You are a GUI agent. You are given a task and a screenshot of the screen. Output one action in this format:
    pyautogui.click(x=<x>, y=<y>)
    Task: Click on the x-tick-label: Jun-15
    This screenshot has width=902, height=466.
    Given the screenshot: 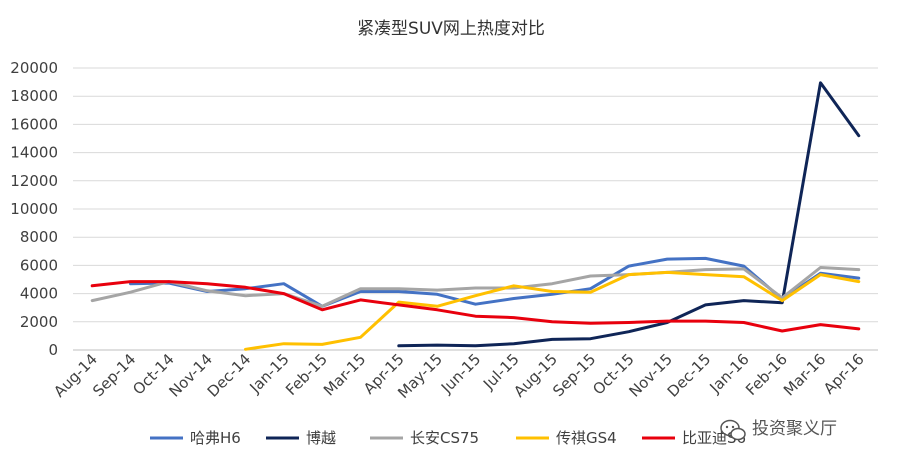 What is the action you would take?
    pyautogui.click(x=460, y=373)
    